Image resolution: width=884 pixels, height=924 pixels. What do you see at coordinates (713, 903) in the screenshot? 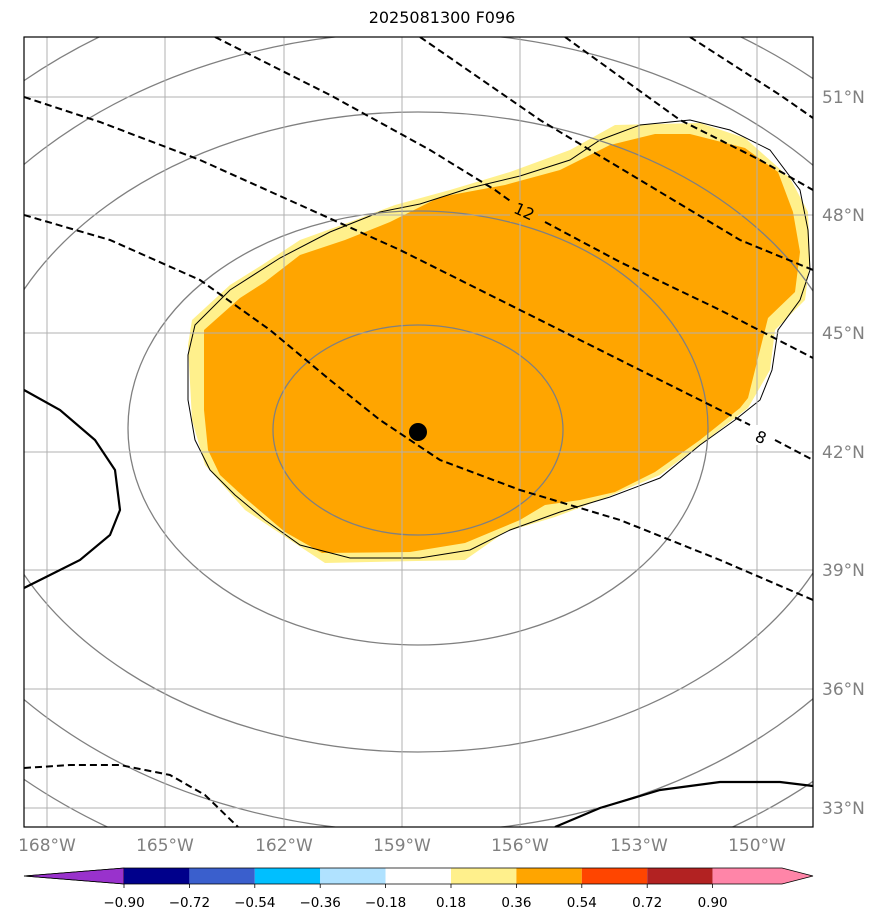
I see `colorbar-tick-label: 0.90` at bounding box center [713, 903].